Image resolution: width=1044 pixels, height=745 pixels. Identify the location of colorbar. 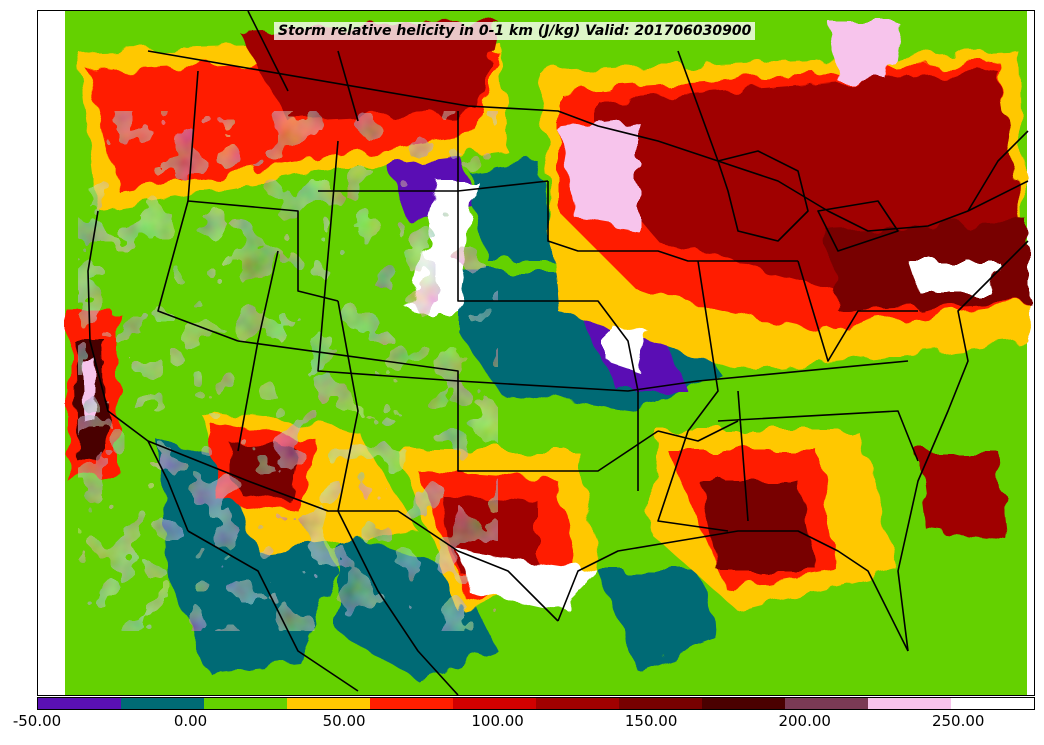
(536, 703).